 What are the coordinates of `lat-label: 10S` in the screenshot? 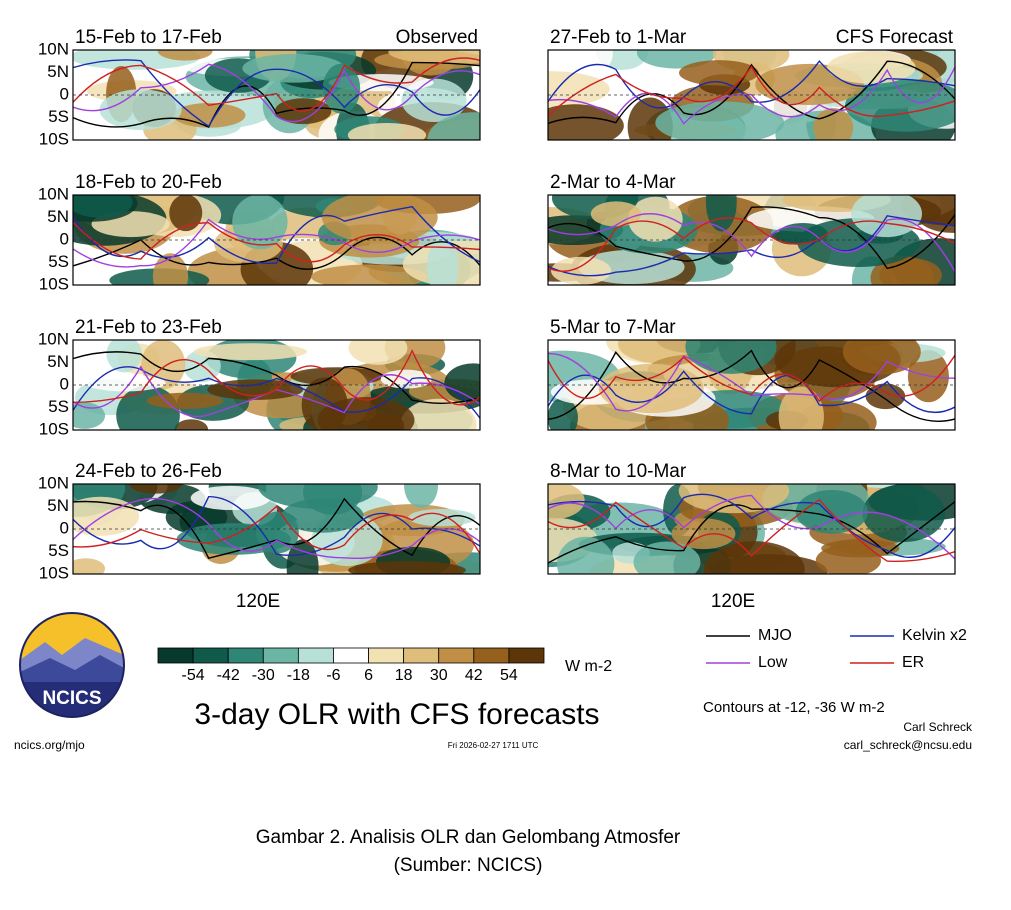 It's located at (54, 428).